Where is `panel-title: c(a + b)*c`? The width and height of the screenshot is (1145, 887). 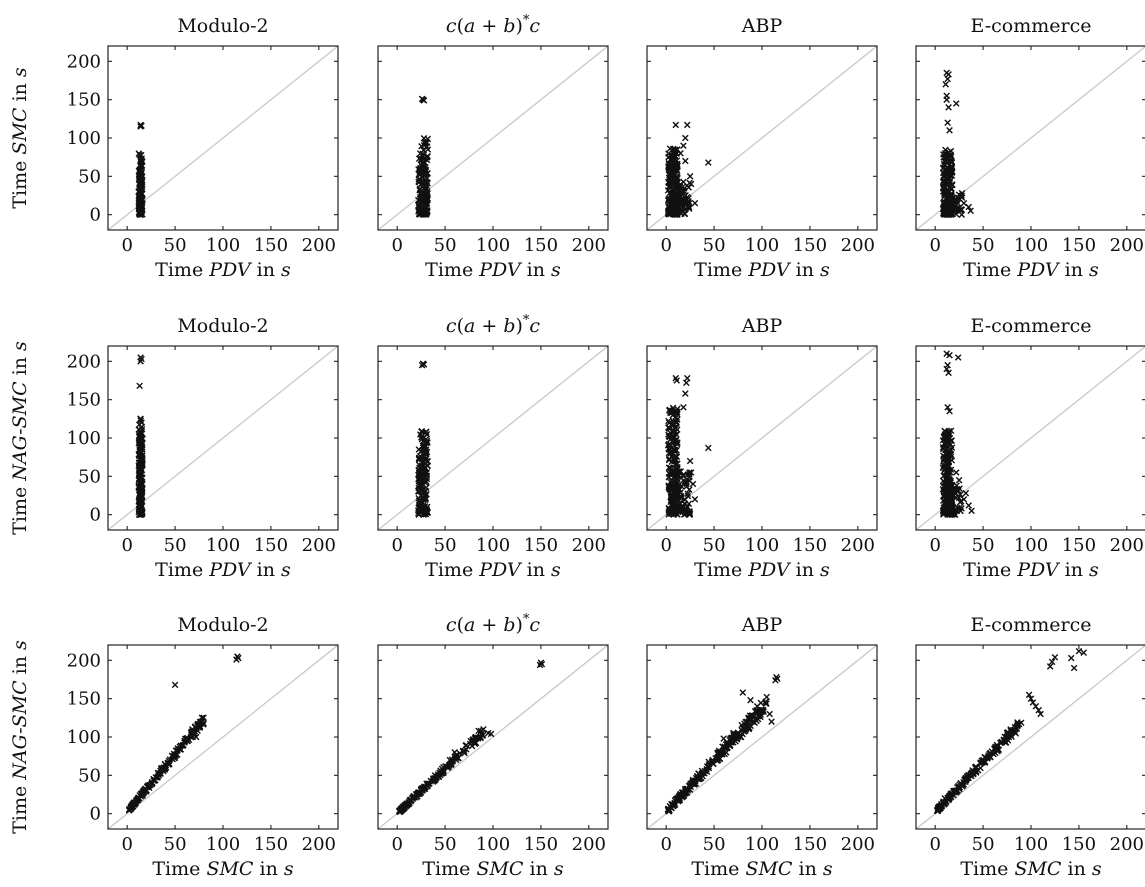 panel-title: c(a + b)*c is located at coordinates (493, 325).